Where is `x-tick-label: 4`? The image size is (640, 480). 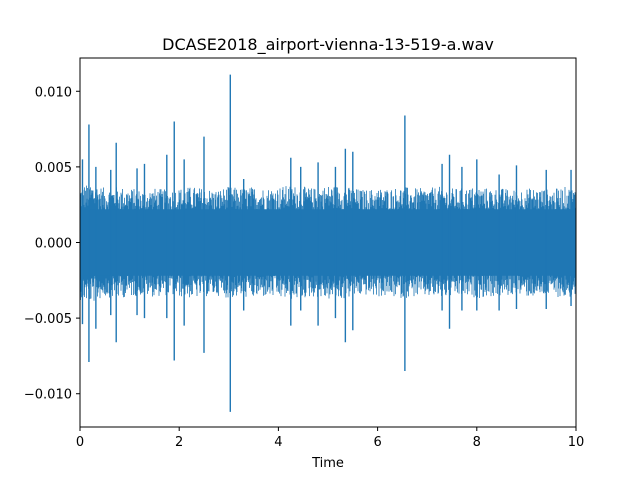
x-tick-label: 4 is located at coordinates (278, 442).